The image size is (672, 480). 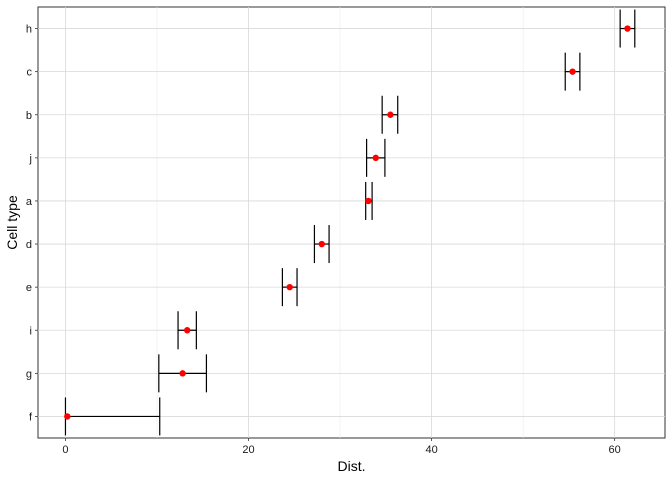 What do you see at coordinates (352, 466) in the screenshot?
I see `x-axis-title: Dist.` at bounding box center [352, 466].